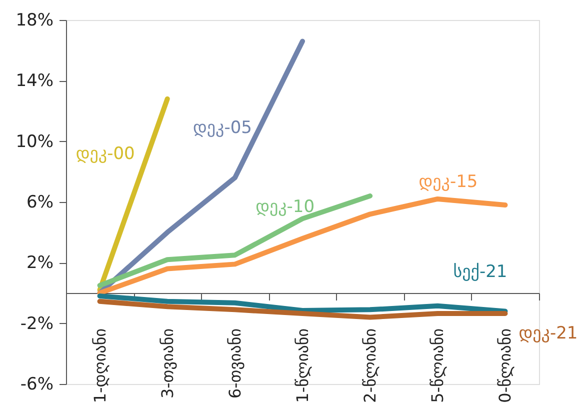 This screenshot has width=583, height=410. What do you see at coordinates (448, 182) in the screenshot?
I see `series-label: დეკ-15` at bounding box center [448, 182].